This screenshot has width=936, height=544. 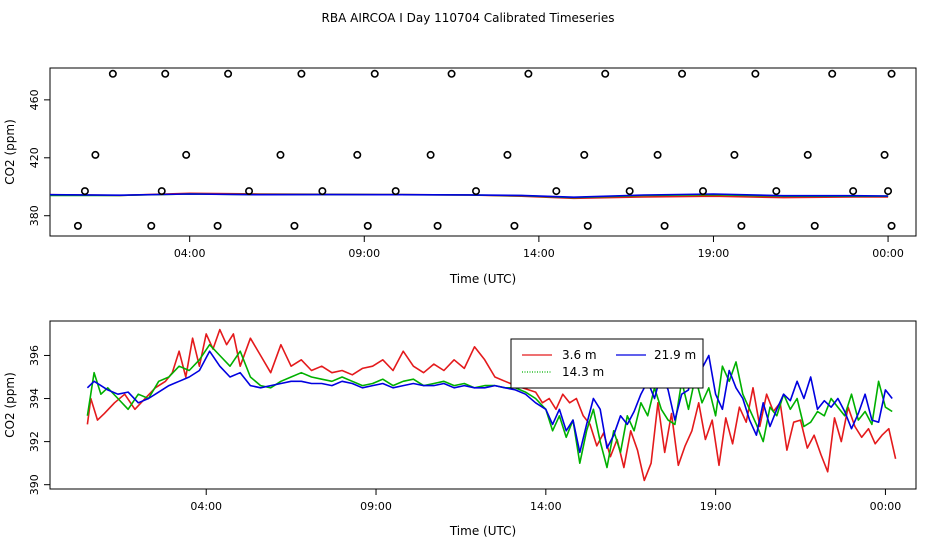 I want to click on series-line-21.9m, so click(x=469, y=195).